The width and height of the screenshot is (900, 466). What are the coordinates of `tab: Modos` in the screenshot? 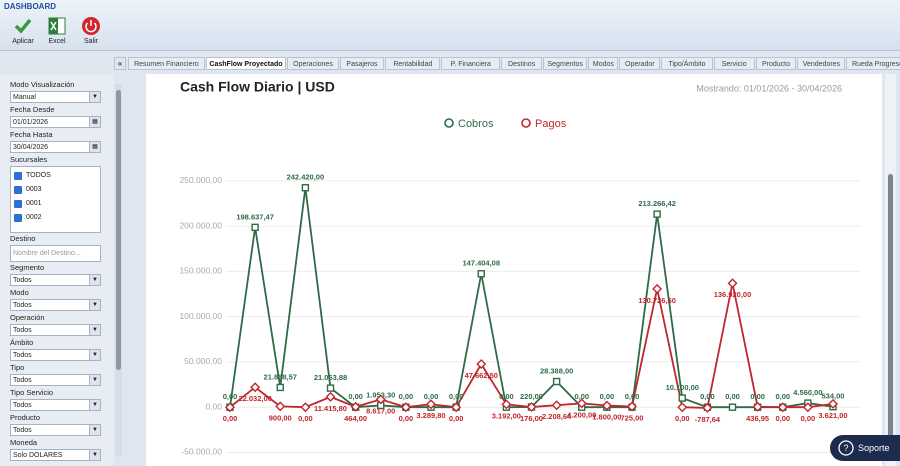 It's located at (603, 63).